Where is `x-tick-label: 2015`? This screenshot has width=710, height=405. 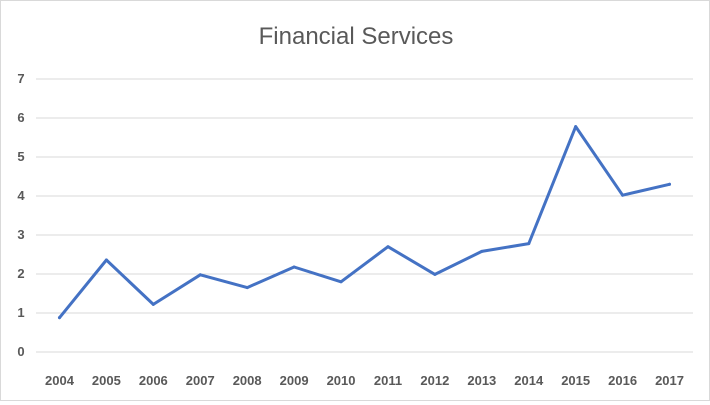
x-tick-label: 2015 is located at coordinates (575, 380).